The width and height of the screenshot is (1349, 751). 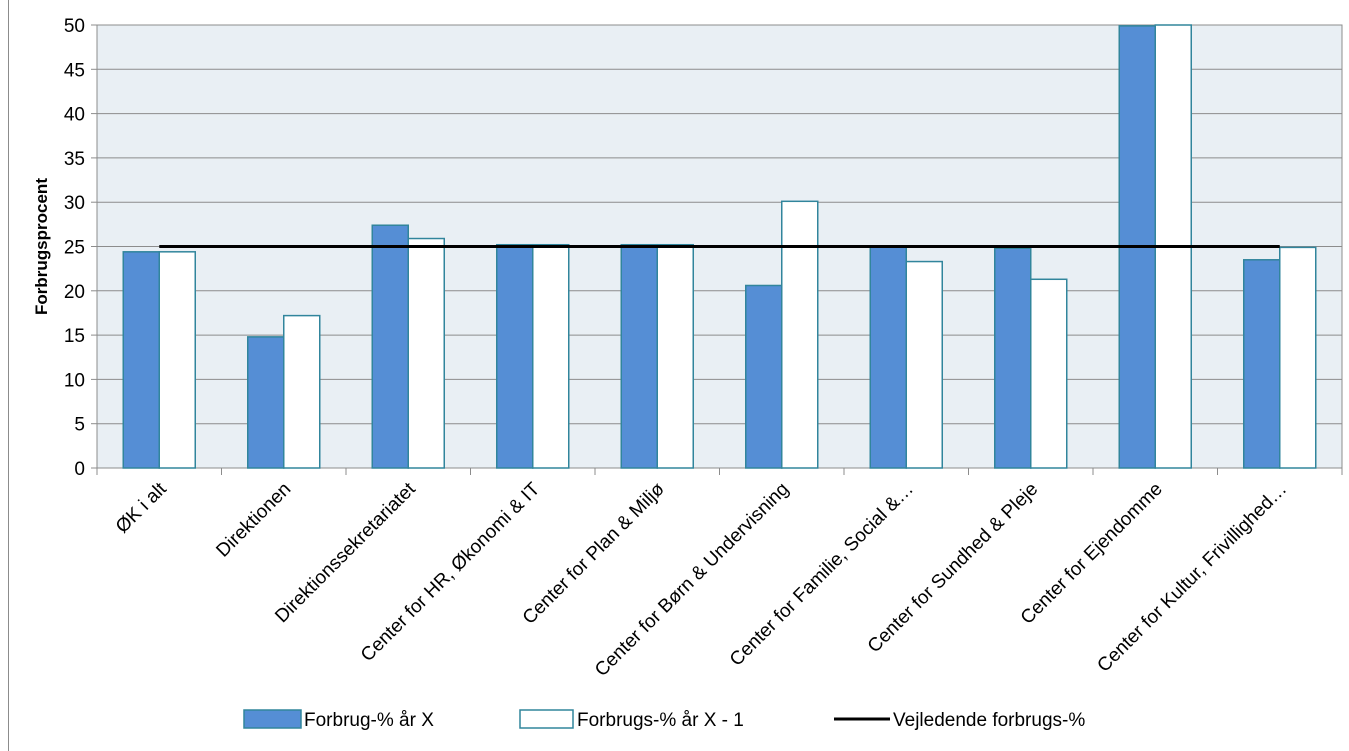 What do you see at coordinates (74, 380) in the screenshot?
I see `y-tick-label: 10` at bounding box center [74, 380].